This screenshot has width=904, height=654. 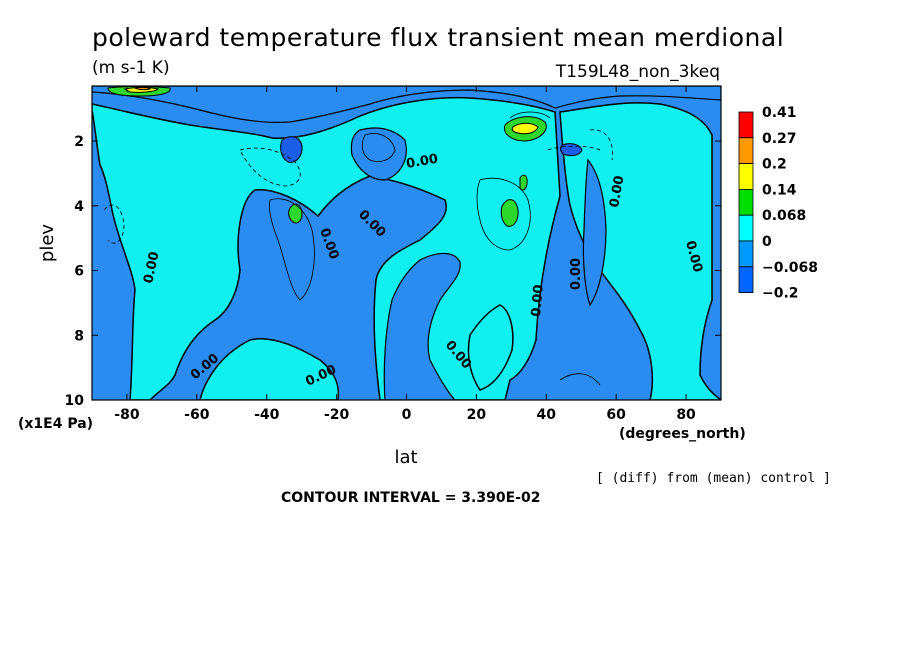 What do you see at coordinates (75, 401) in the screenshot?
I see `y-tick-label: 10` at bounding box center [75, 401].